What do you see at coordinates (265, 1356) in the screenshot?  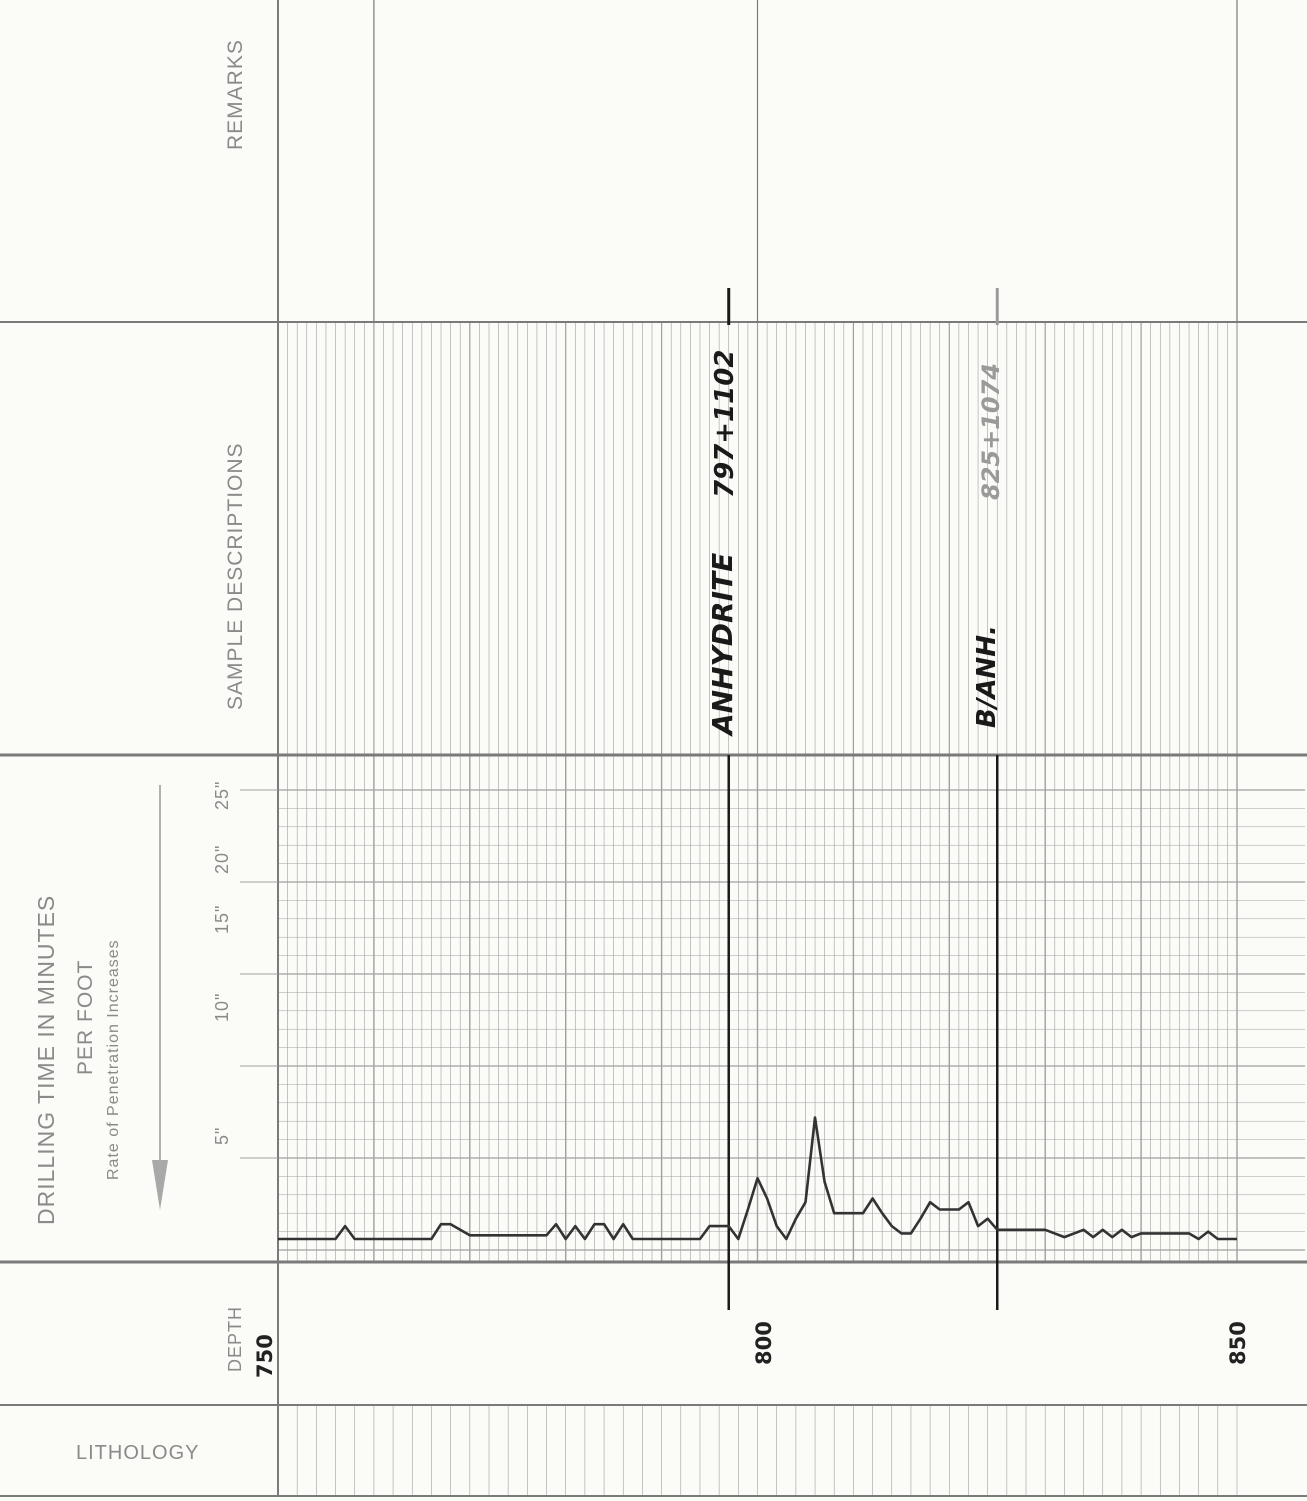 I see `depth-label-750: 750` at bounding box center [265, 1356].